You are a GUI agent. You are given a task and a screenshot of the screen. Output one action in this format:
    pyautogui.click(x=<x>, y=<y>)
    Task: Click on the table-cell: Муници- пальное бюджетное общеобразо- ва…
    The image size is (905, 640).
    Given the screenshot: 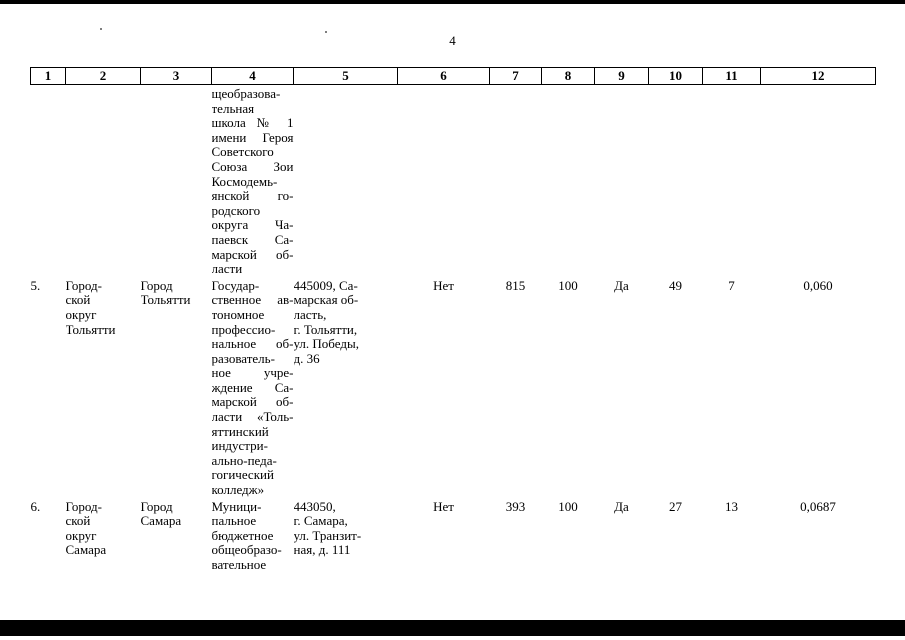 What is the action you would take?
    pyautogui.click(x=246, y=535)
    